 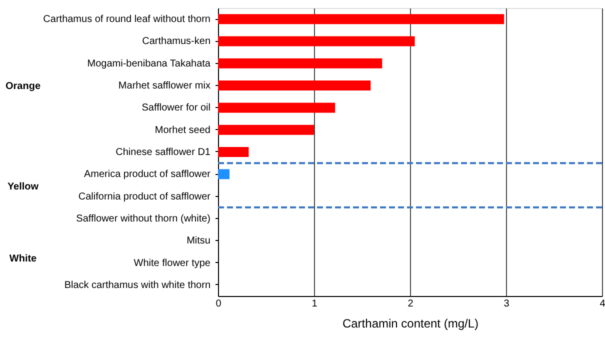 What do you see at coordinates (145, 196) in the screenshot?
I see `y-tick-label: California product of safflower` at bounding box center [145, 196].